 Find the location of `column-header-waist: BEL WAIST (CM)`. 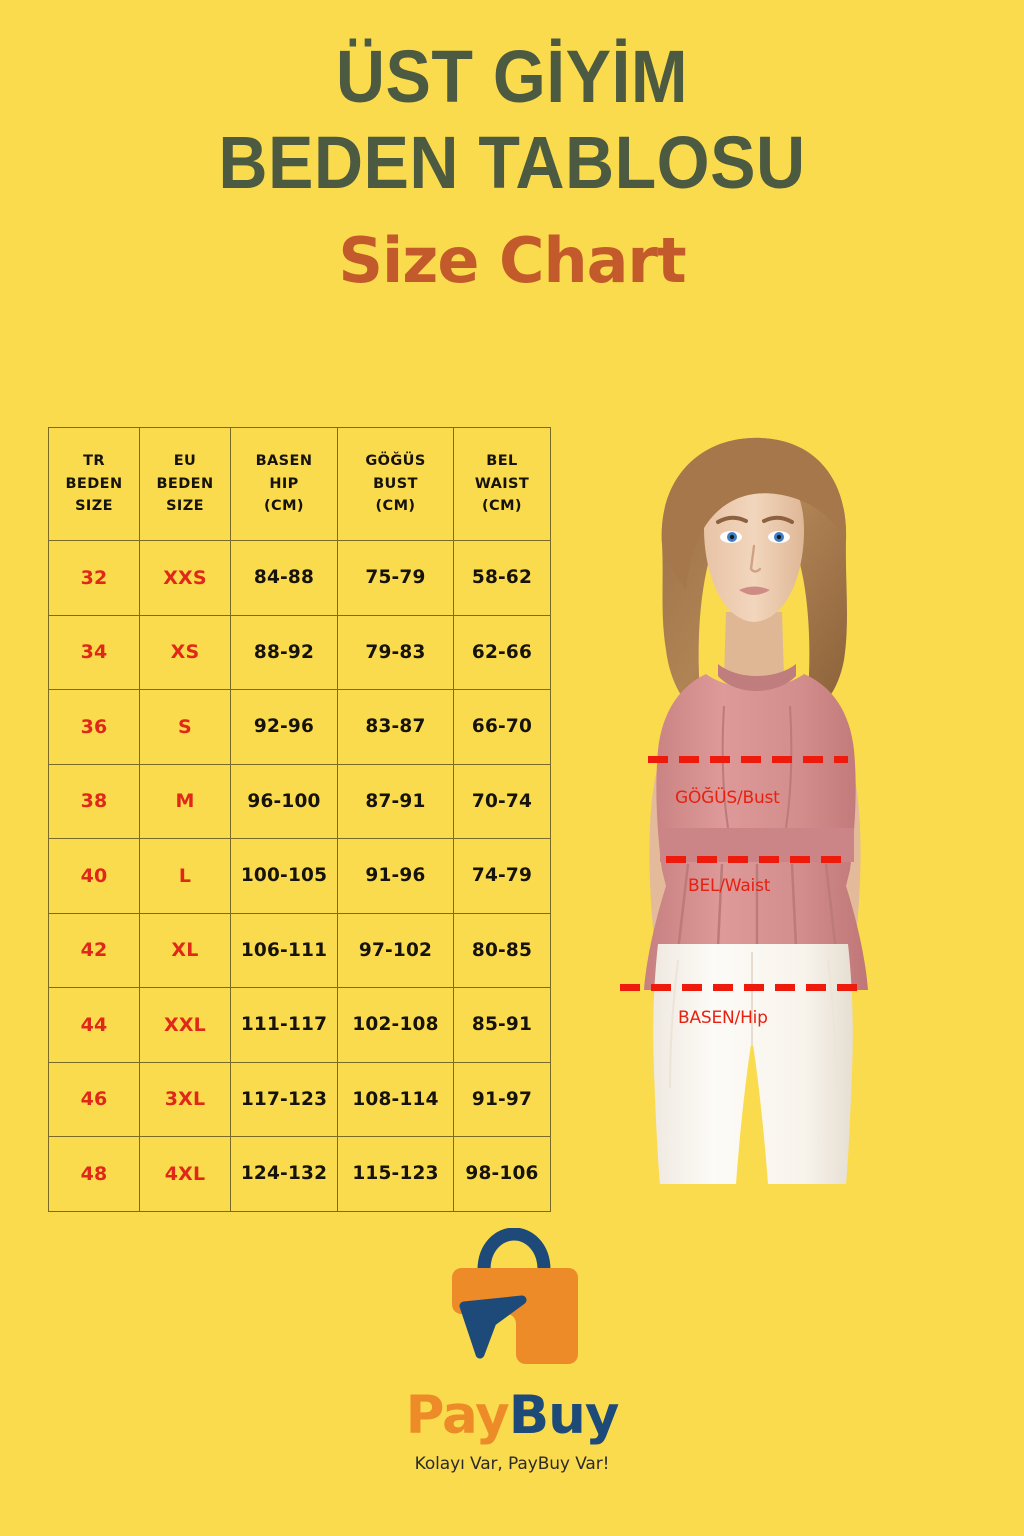

column-header-waist: BEL WAIST (CM) is located at coordinates (502, 484).